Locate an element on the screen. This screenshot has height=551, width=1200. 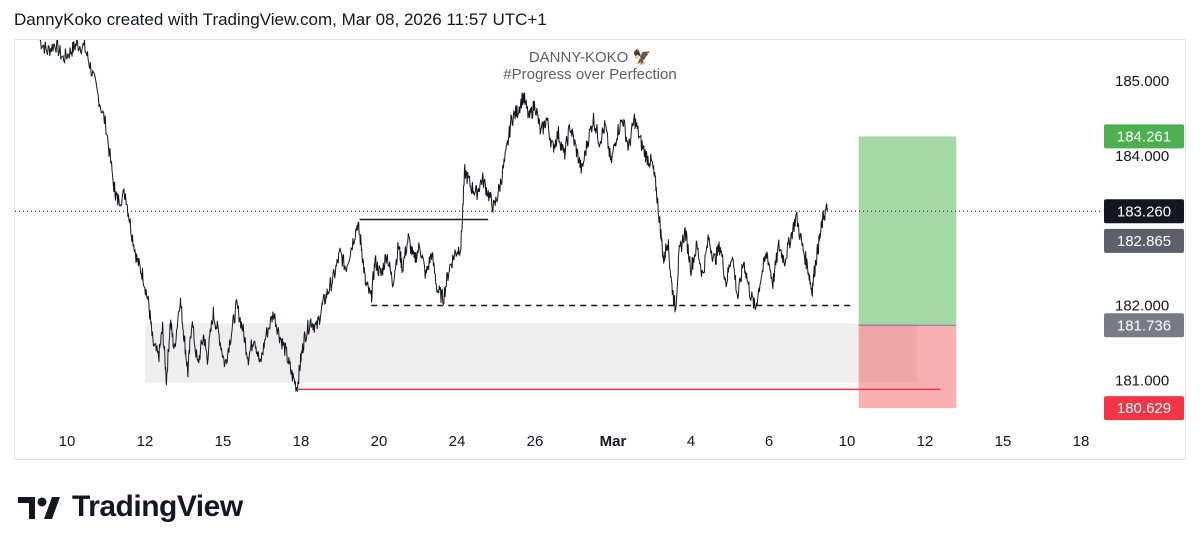
price-label-text: 181.736 is located at coordinates (1144, 325).